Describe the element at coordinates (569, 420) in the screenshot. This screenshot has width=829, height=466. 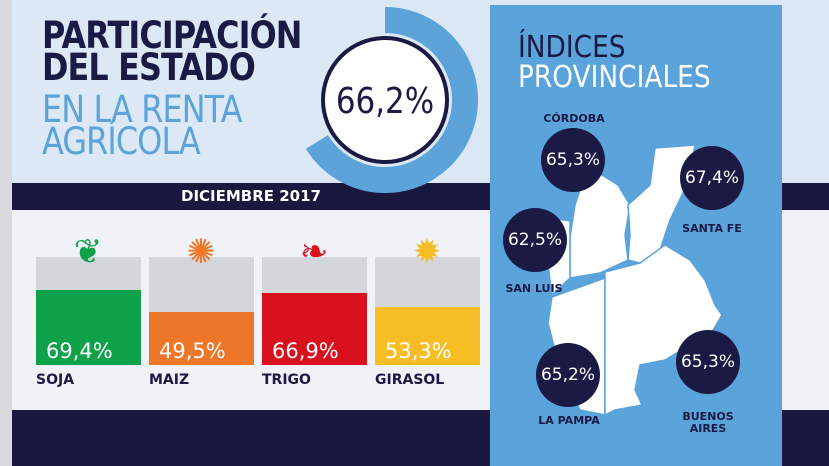
I see `province-name: LA PAMPA` at that location.